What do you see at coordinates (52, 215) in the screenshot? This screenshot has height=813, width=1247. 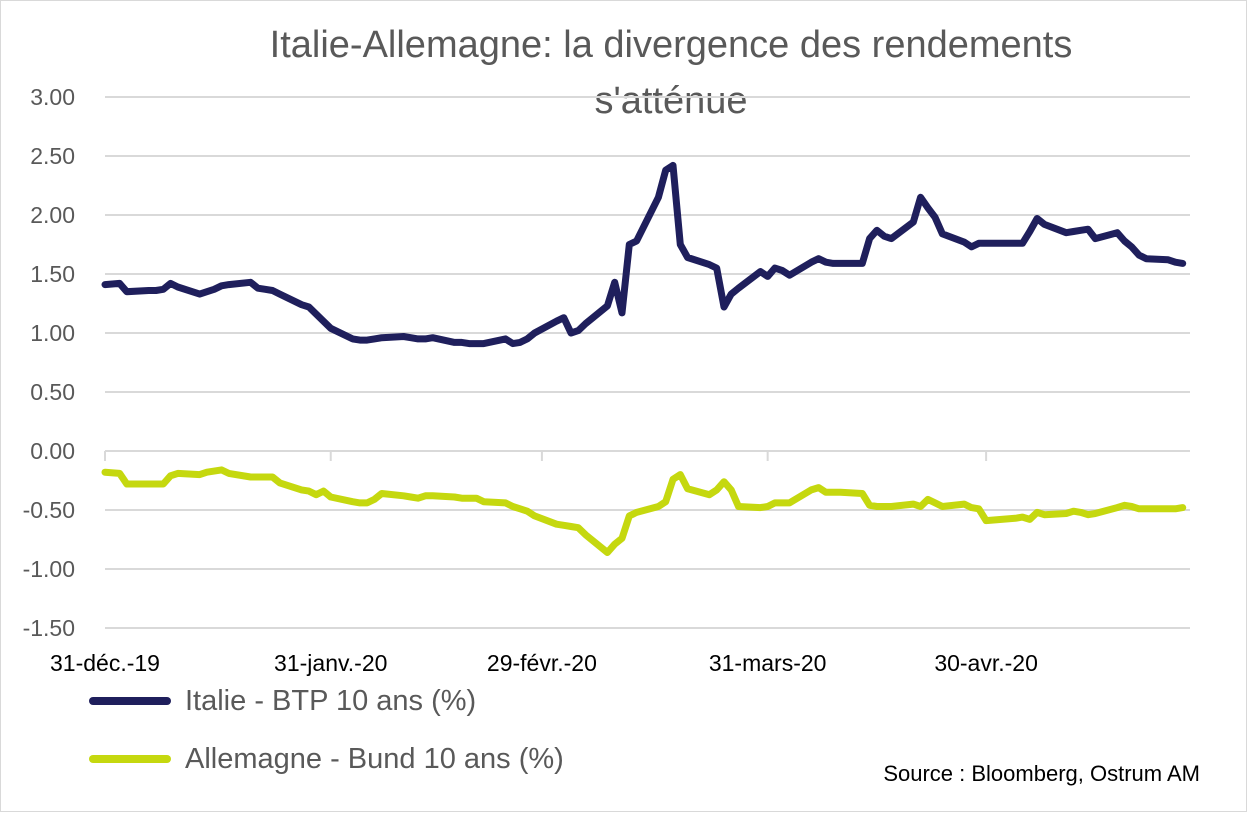 I see `y-tick-label: 2.00` at bounding box center [52, 215].